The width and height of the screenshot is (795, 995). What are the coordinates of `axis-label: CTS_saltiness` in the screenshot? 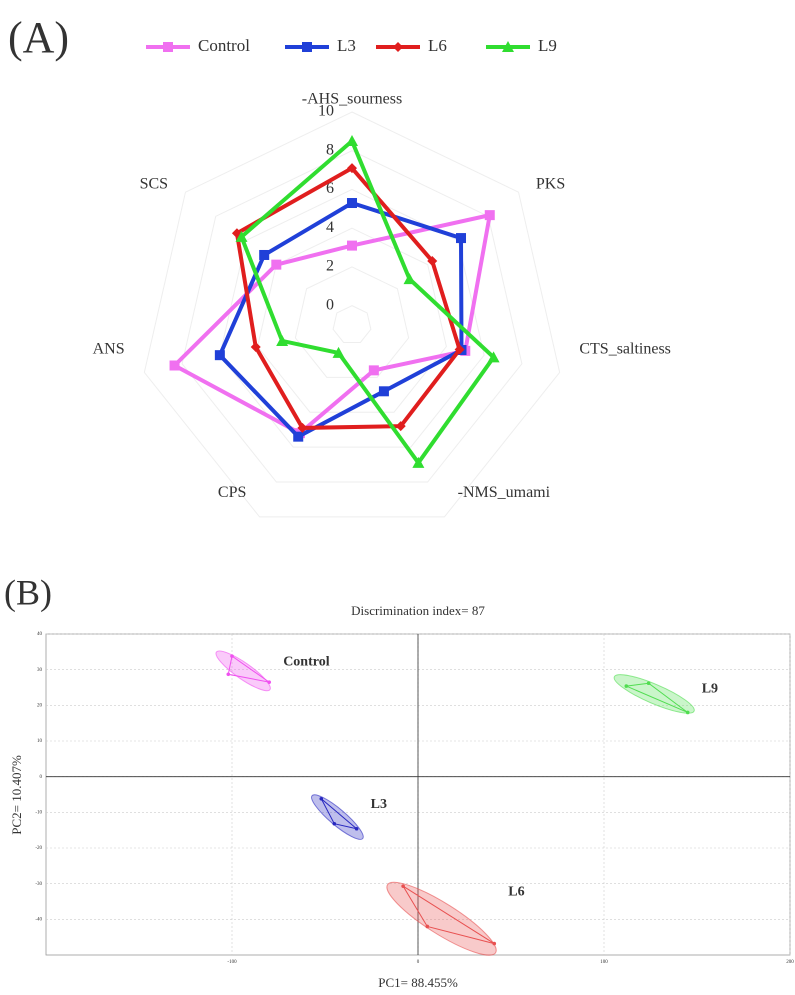 It's located at (625, 349).